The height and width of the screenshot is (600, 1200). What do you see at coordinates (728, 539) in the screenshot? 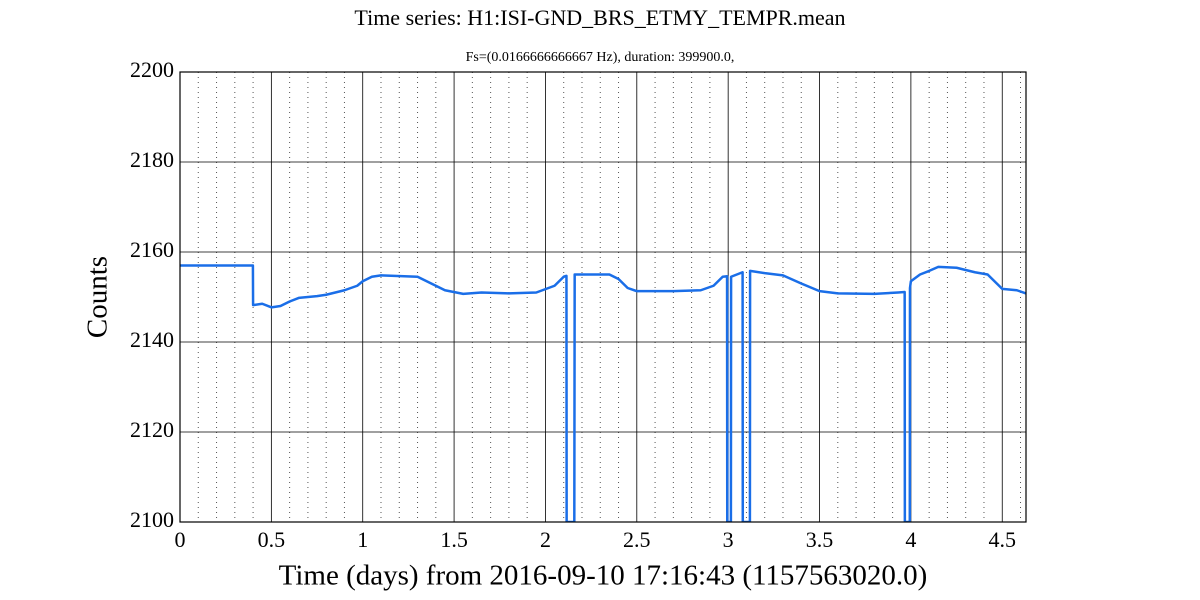
I see `x-tick-label: 3` at bounding box center [728, 539].